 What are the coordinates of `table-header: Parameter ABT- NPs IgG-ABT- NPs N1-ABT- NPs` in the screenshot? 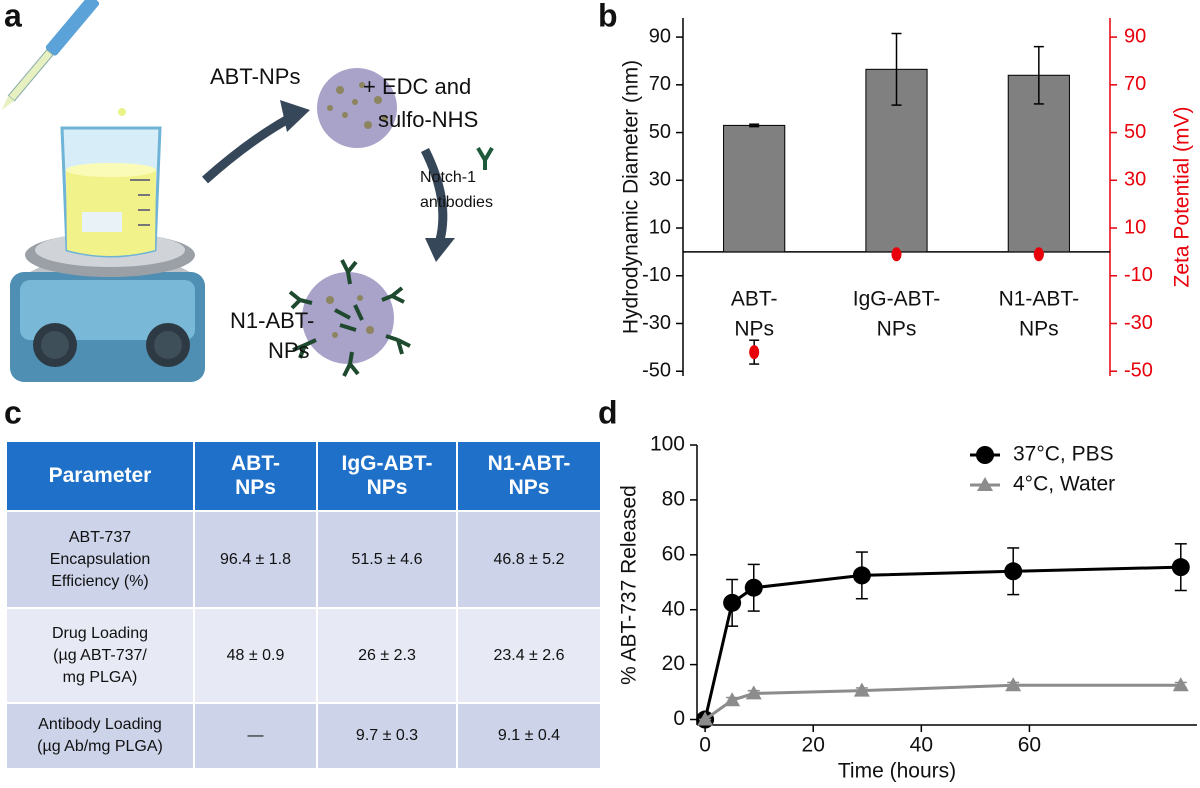 It's located at (303, 476).